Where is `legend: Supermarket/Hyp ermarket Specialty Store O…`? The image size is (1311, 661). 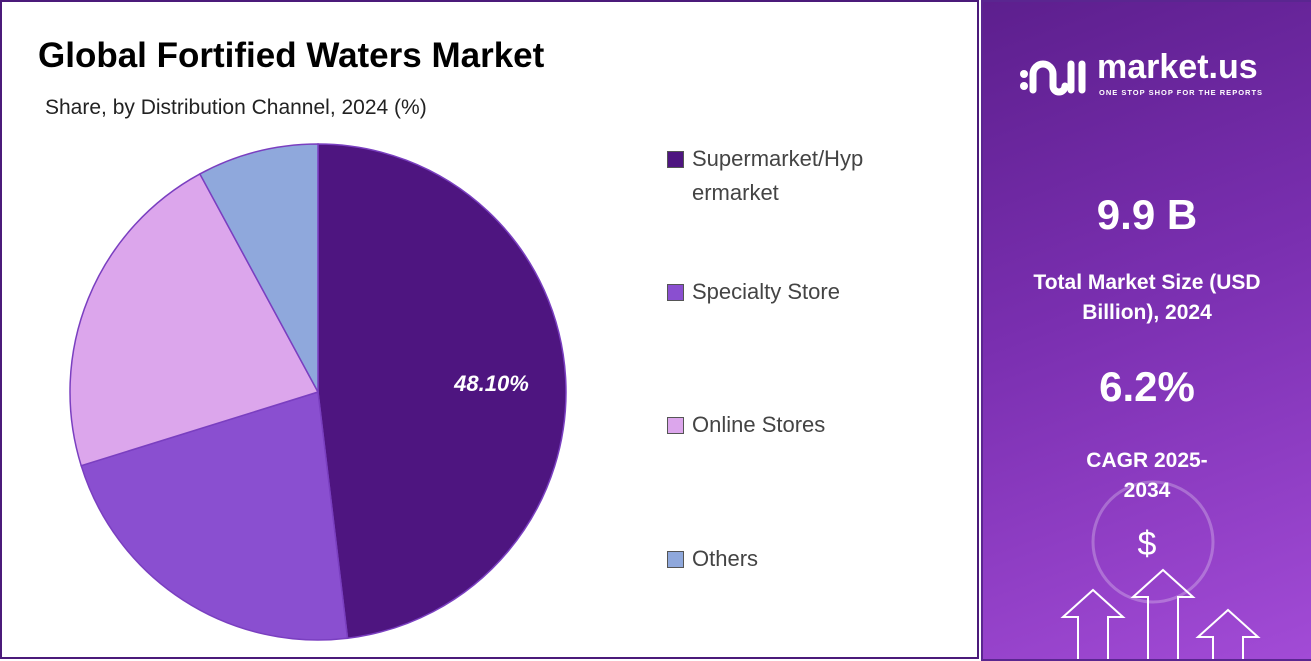
legend: Supermarket/Hyp ermarket Specialty Store O… is located at coordinates (802, 367).